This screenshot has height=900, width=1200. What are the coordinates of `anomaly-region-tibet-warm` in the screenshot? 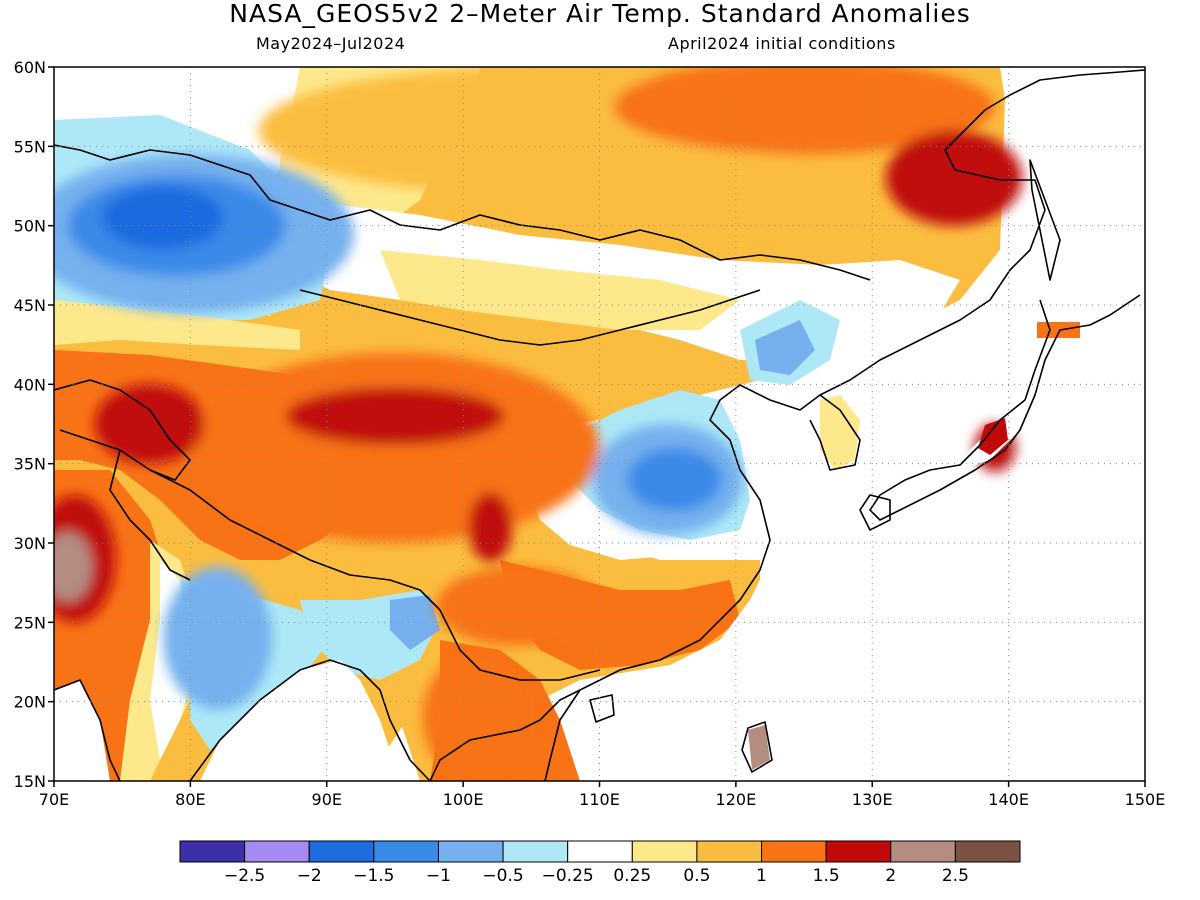 It's located at (395, 447).